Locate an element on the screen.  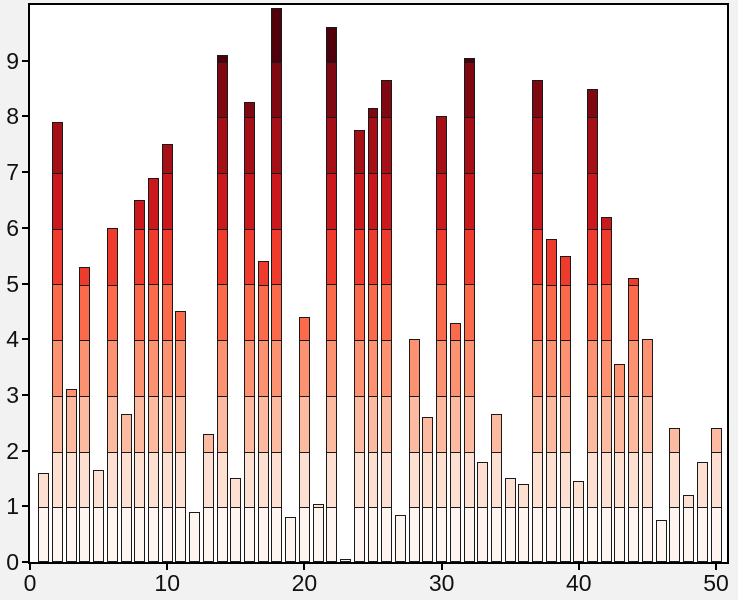
x-tick-label: 40 is located at coordinates (579, 583).